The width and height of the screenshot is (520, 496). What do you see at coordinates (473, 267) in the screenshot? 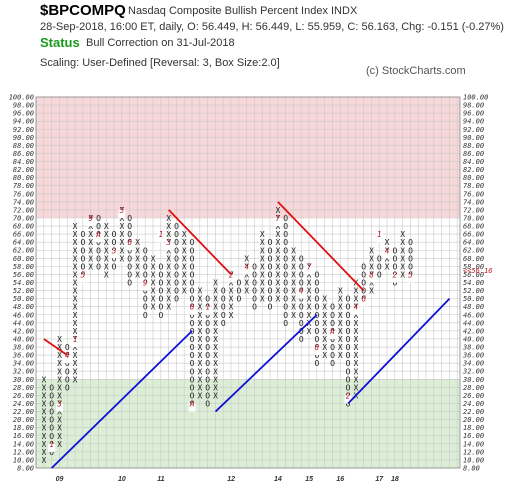
I see `y-tick-label: 58.00` at bounding box center [473, 267].